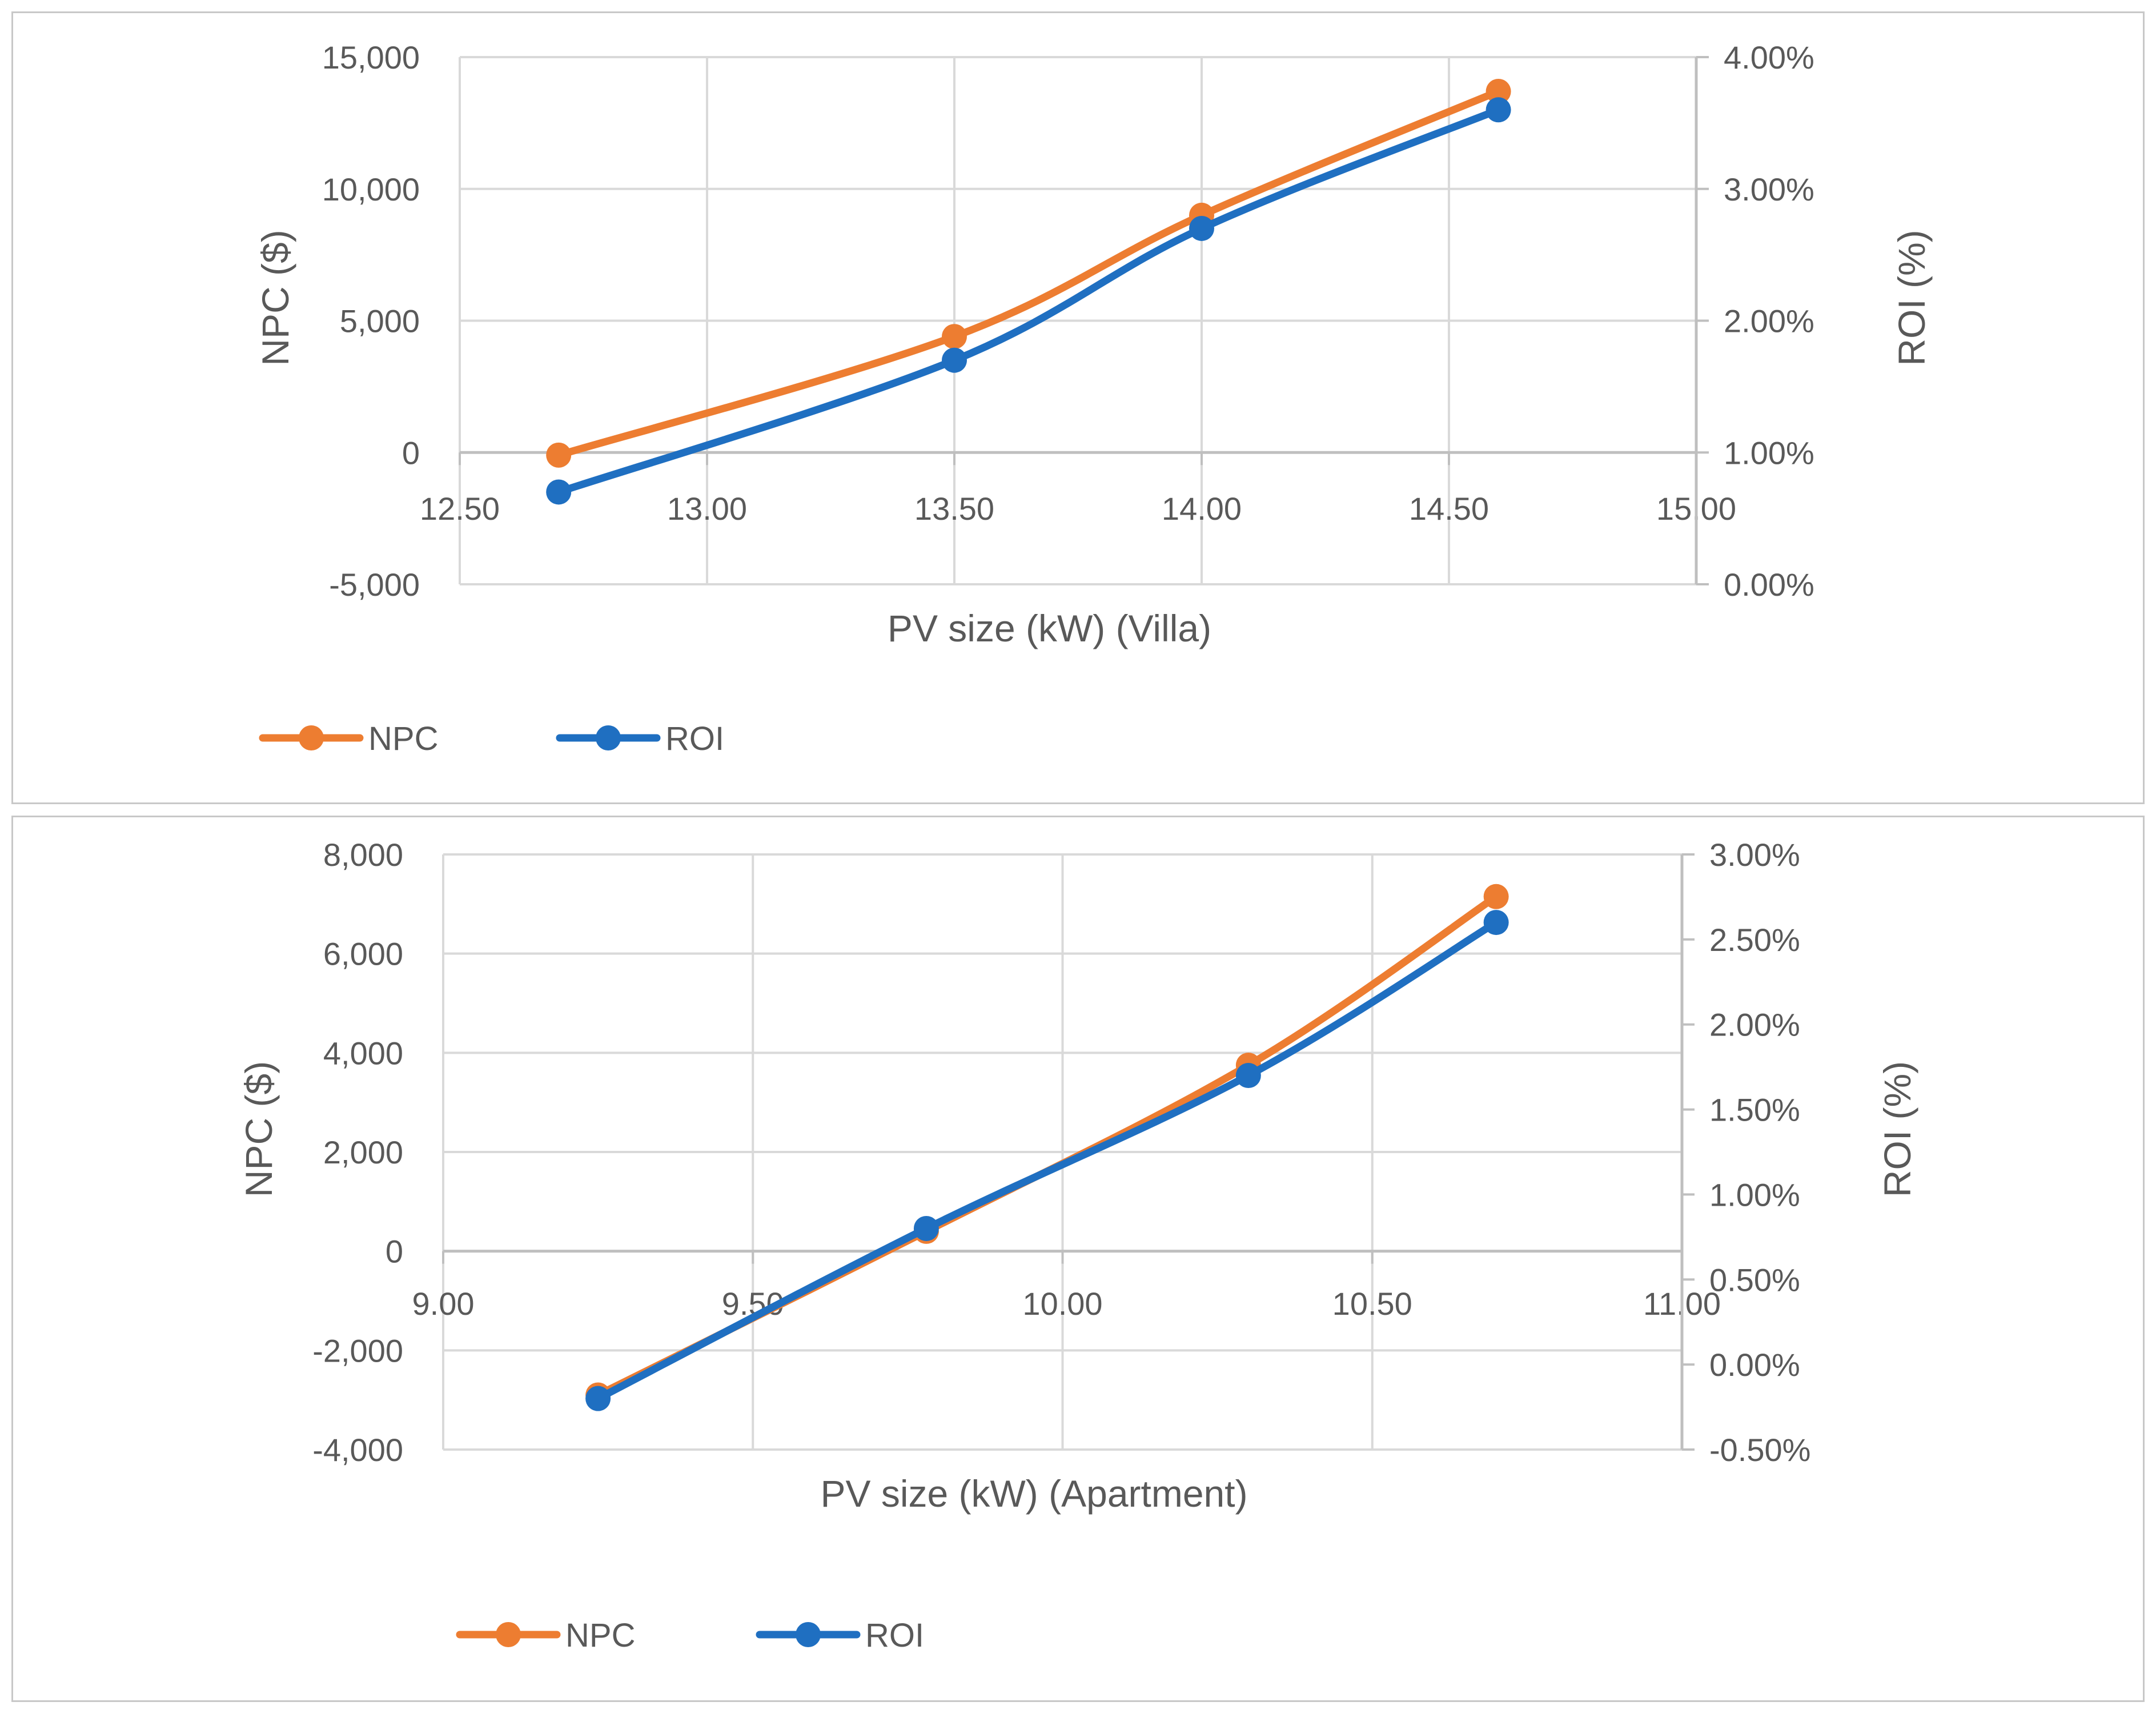  What do you see at coordinates (1449, 509) in the screenshot?
I see `x-tick-label: 14.50` at bounding box center [1449, 509].